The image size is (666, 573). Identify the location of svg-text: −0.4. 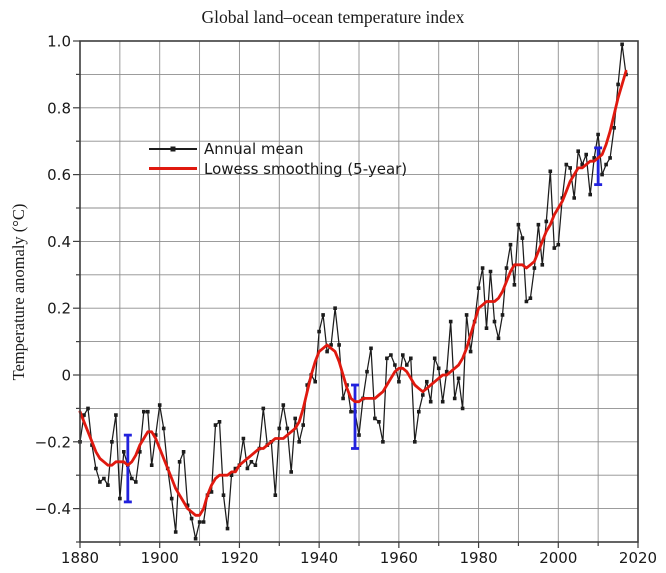
(53, 509).